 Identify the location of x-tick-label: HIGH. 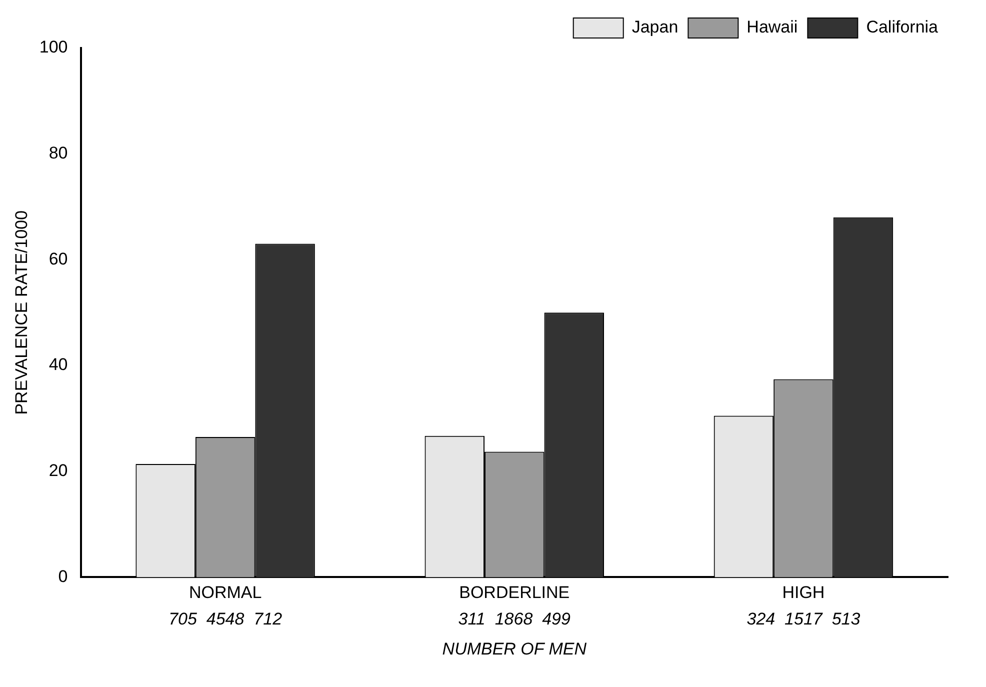
(803, 592).